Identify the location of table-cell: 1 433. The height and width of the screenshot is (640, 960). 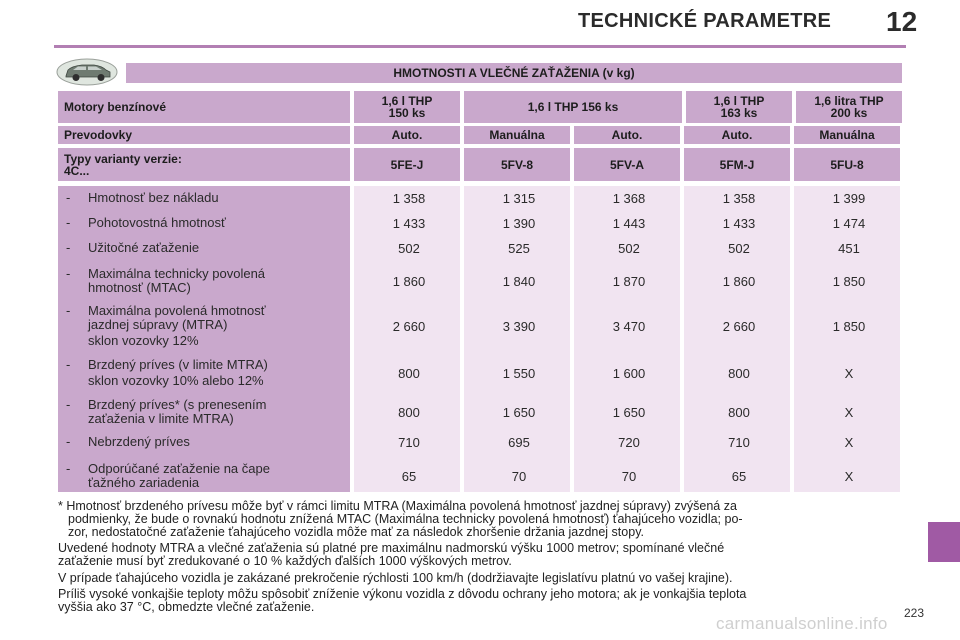
(739, 223).